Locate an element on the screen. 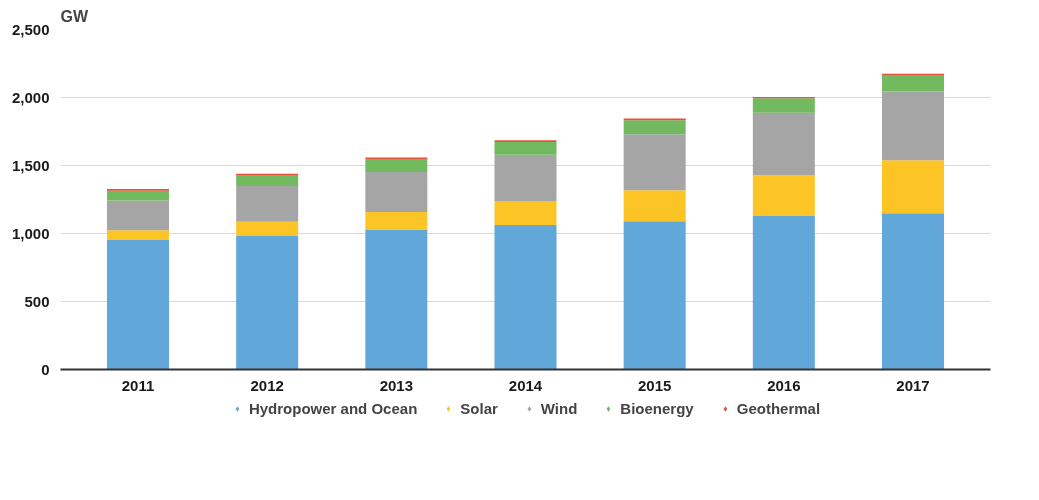 The height and width of the screenshot is (500, 1039). legend-label: Solar is located at coordinates (479, 408).